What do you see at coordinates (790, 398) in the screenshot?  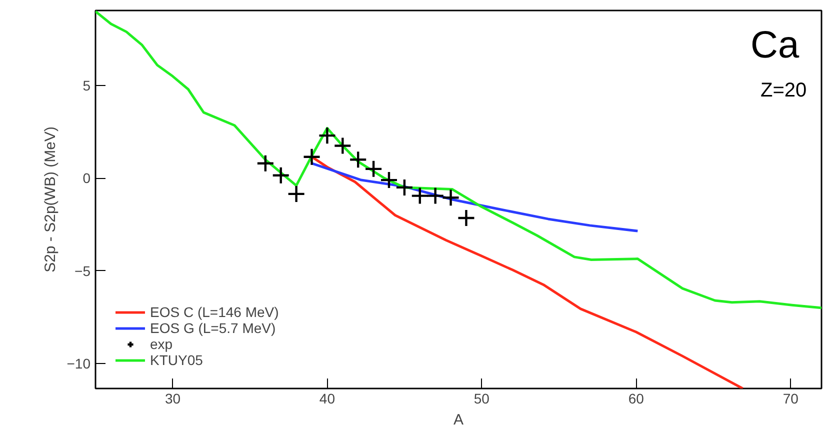 I see `x-tick-label: 70` at bounding box center [790, 398].